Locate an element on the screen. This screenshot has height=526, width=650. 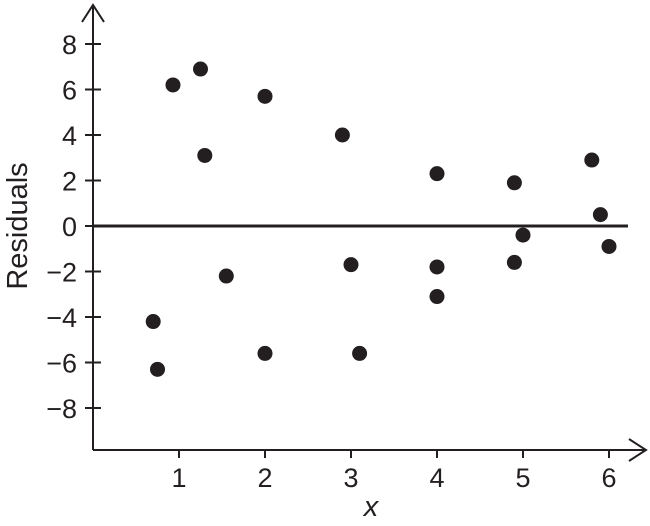
y-tick-label-9: 8 is located at coordinates (69, 45).